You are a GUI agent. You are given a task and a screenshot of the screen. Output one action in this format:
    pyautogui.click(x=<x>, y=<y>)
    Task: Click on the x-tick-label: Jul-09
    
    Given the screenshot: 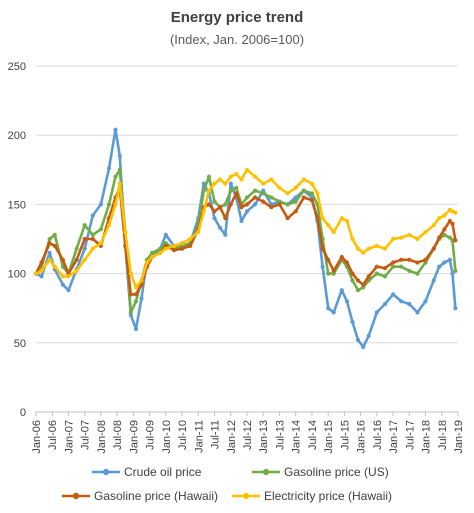 What is the action you would take?
    pyautogui.click(x=151, y=435)
    